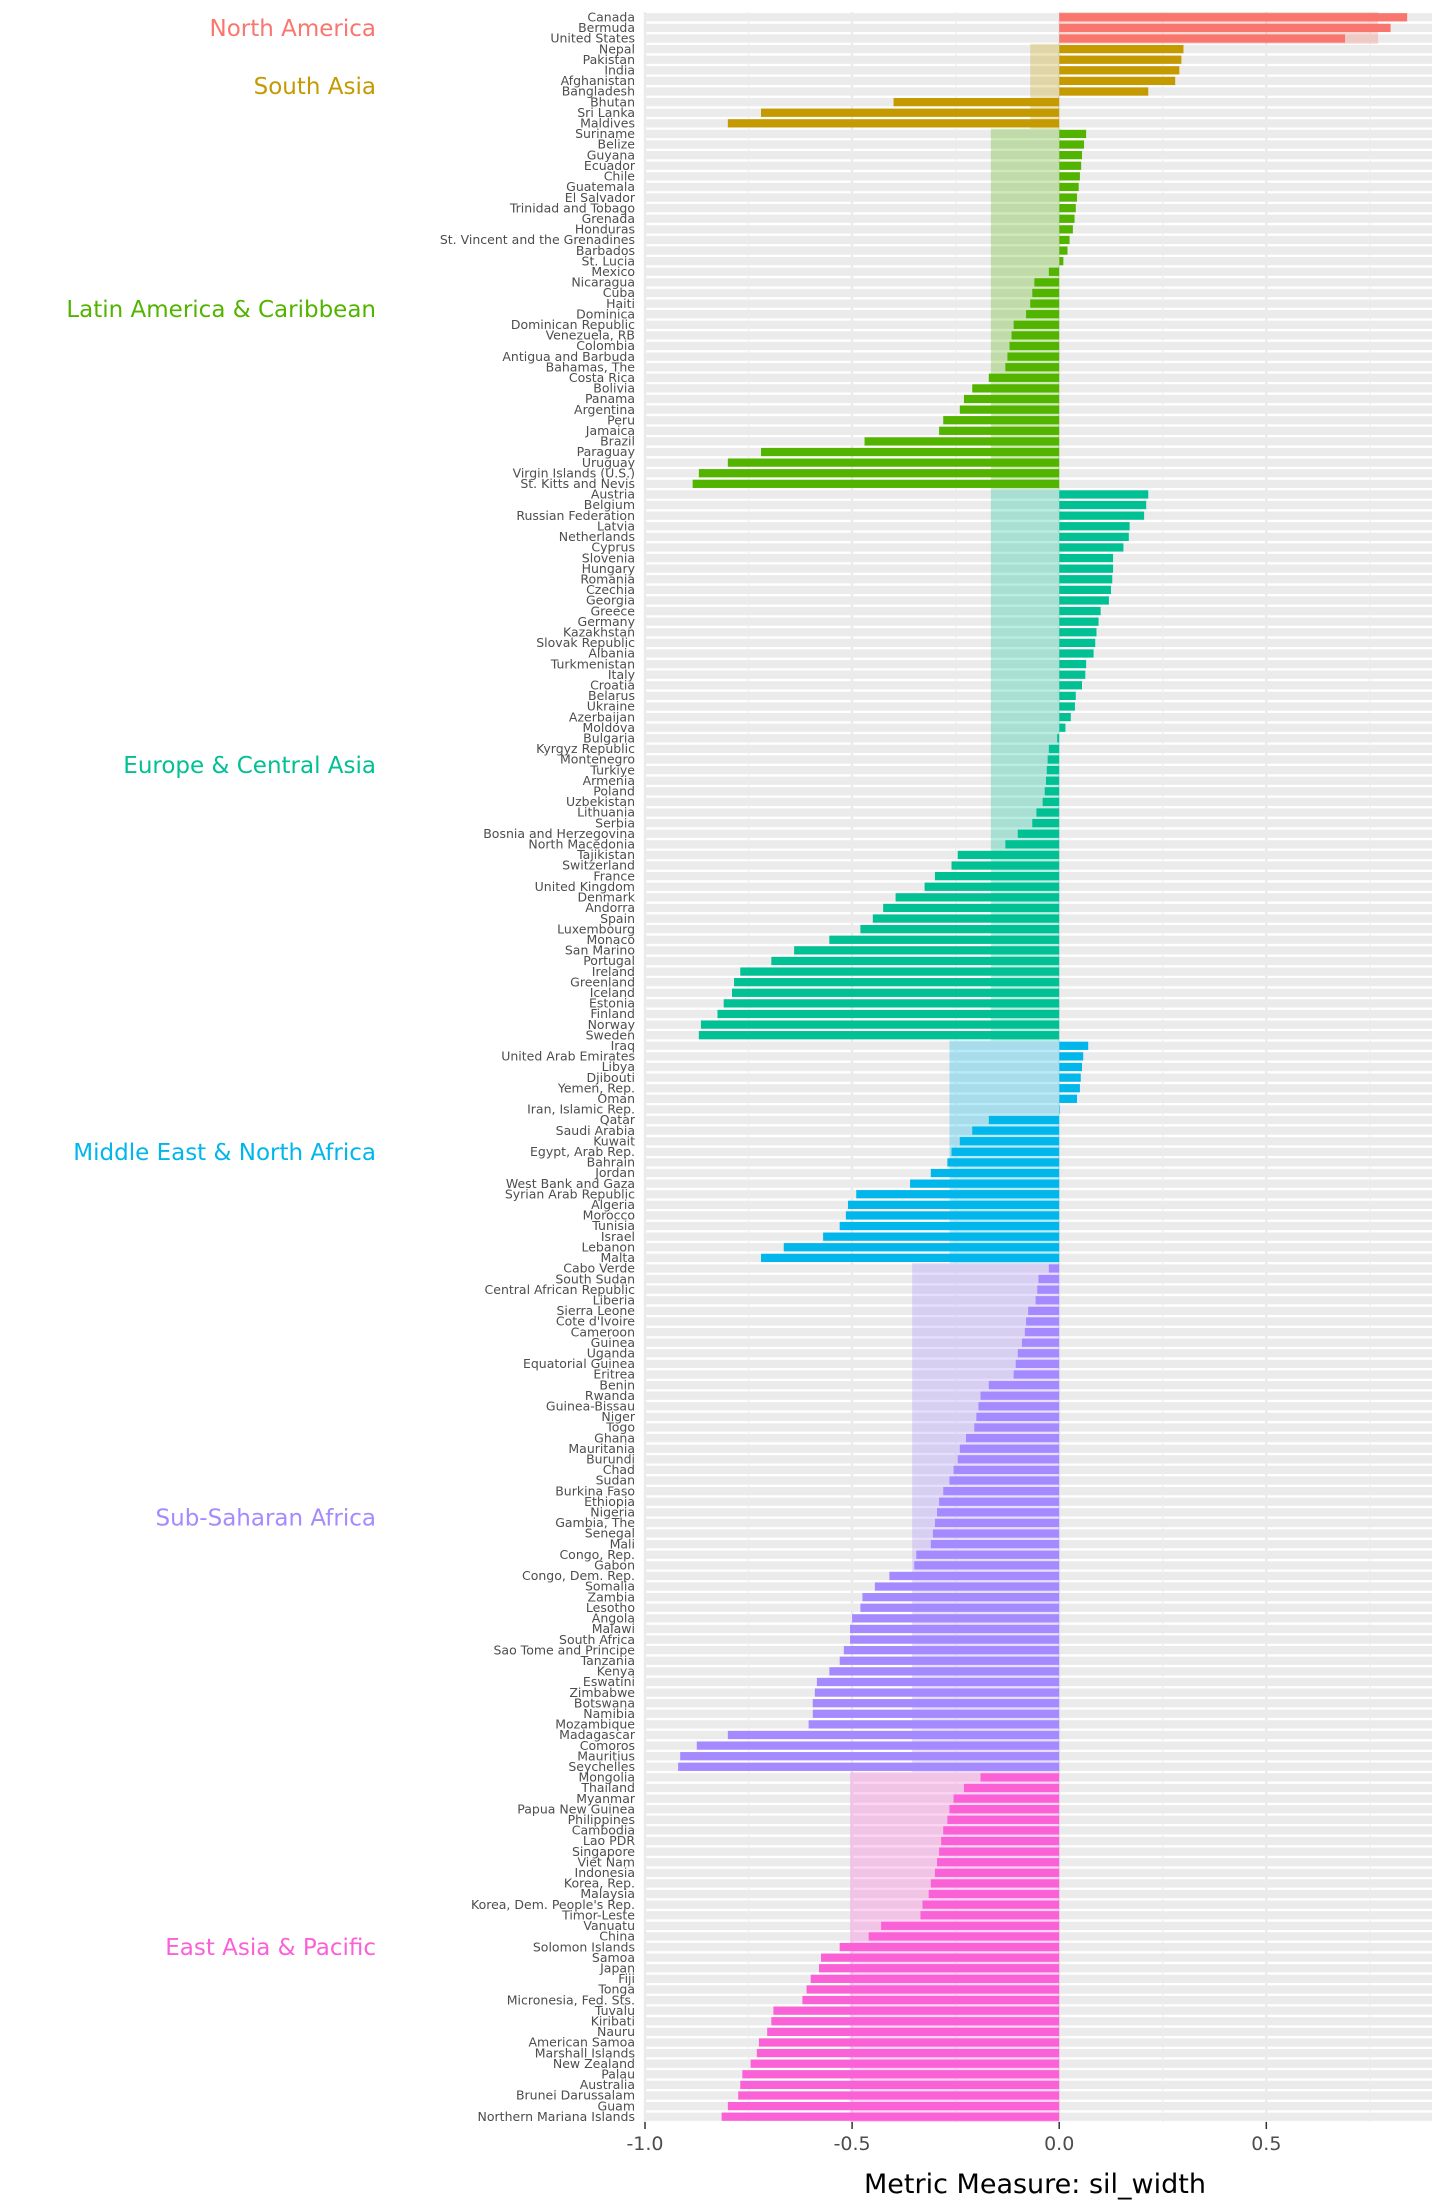  Describe the element at coordinates (1070, 685) in the screenshot. I see `bar-croatia` at that location.